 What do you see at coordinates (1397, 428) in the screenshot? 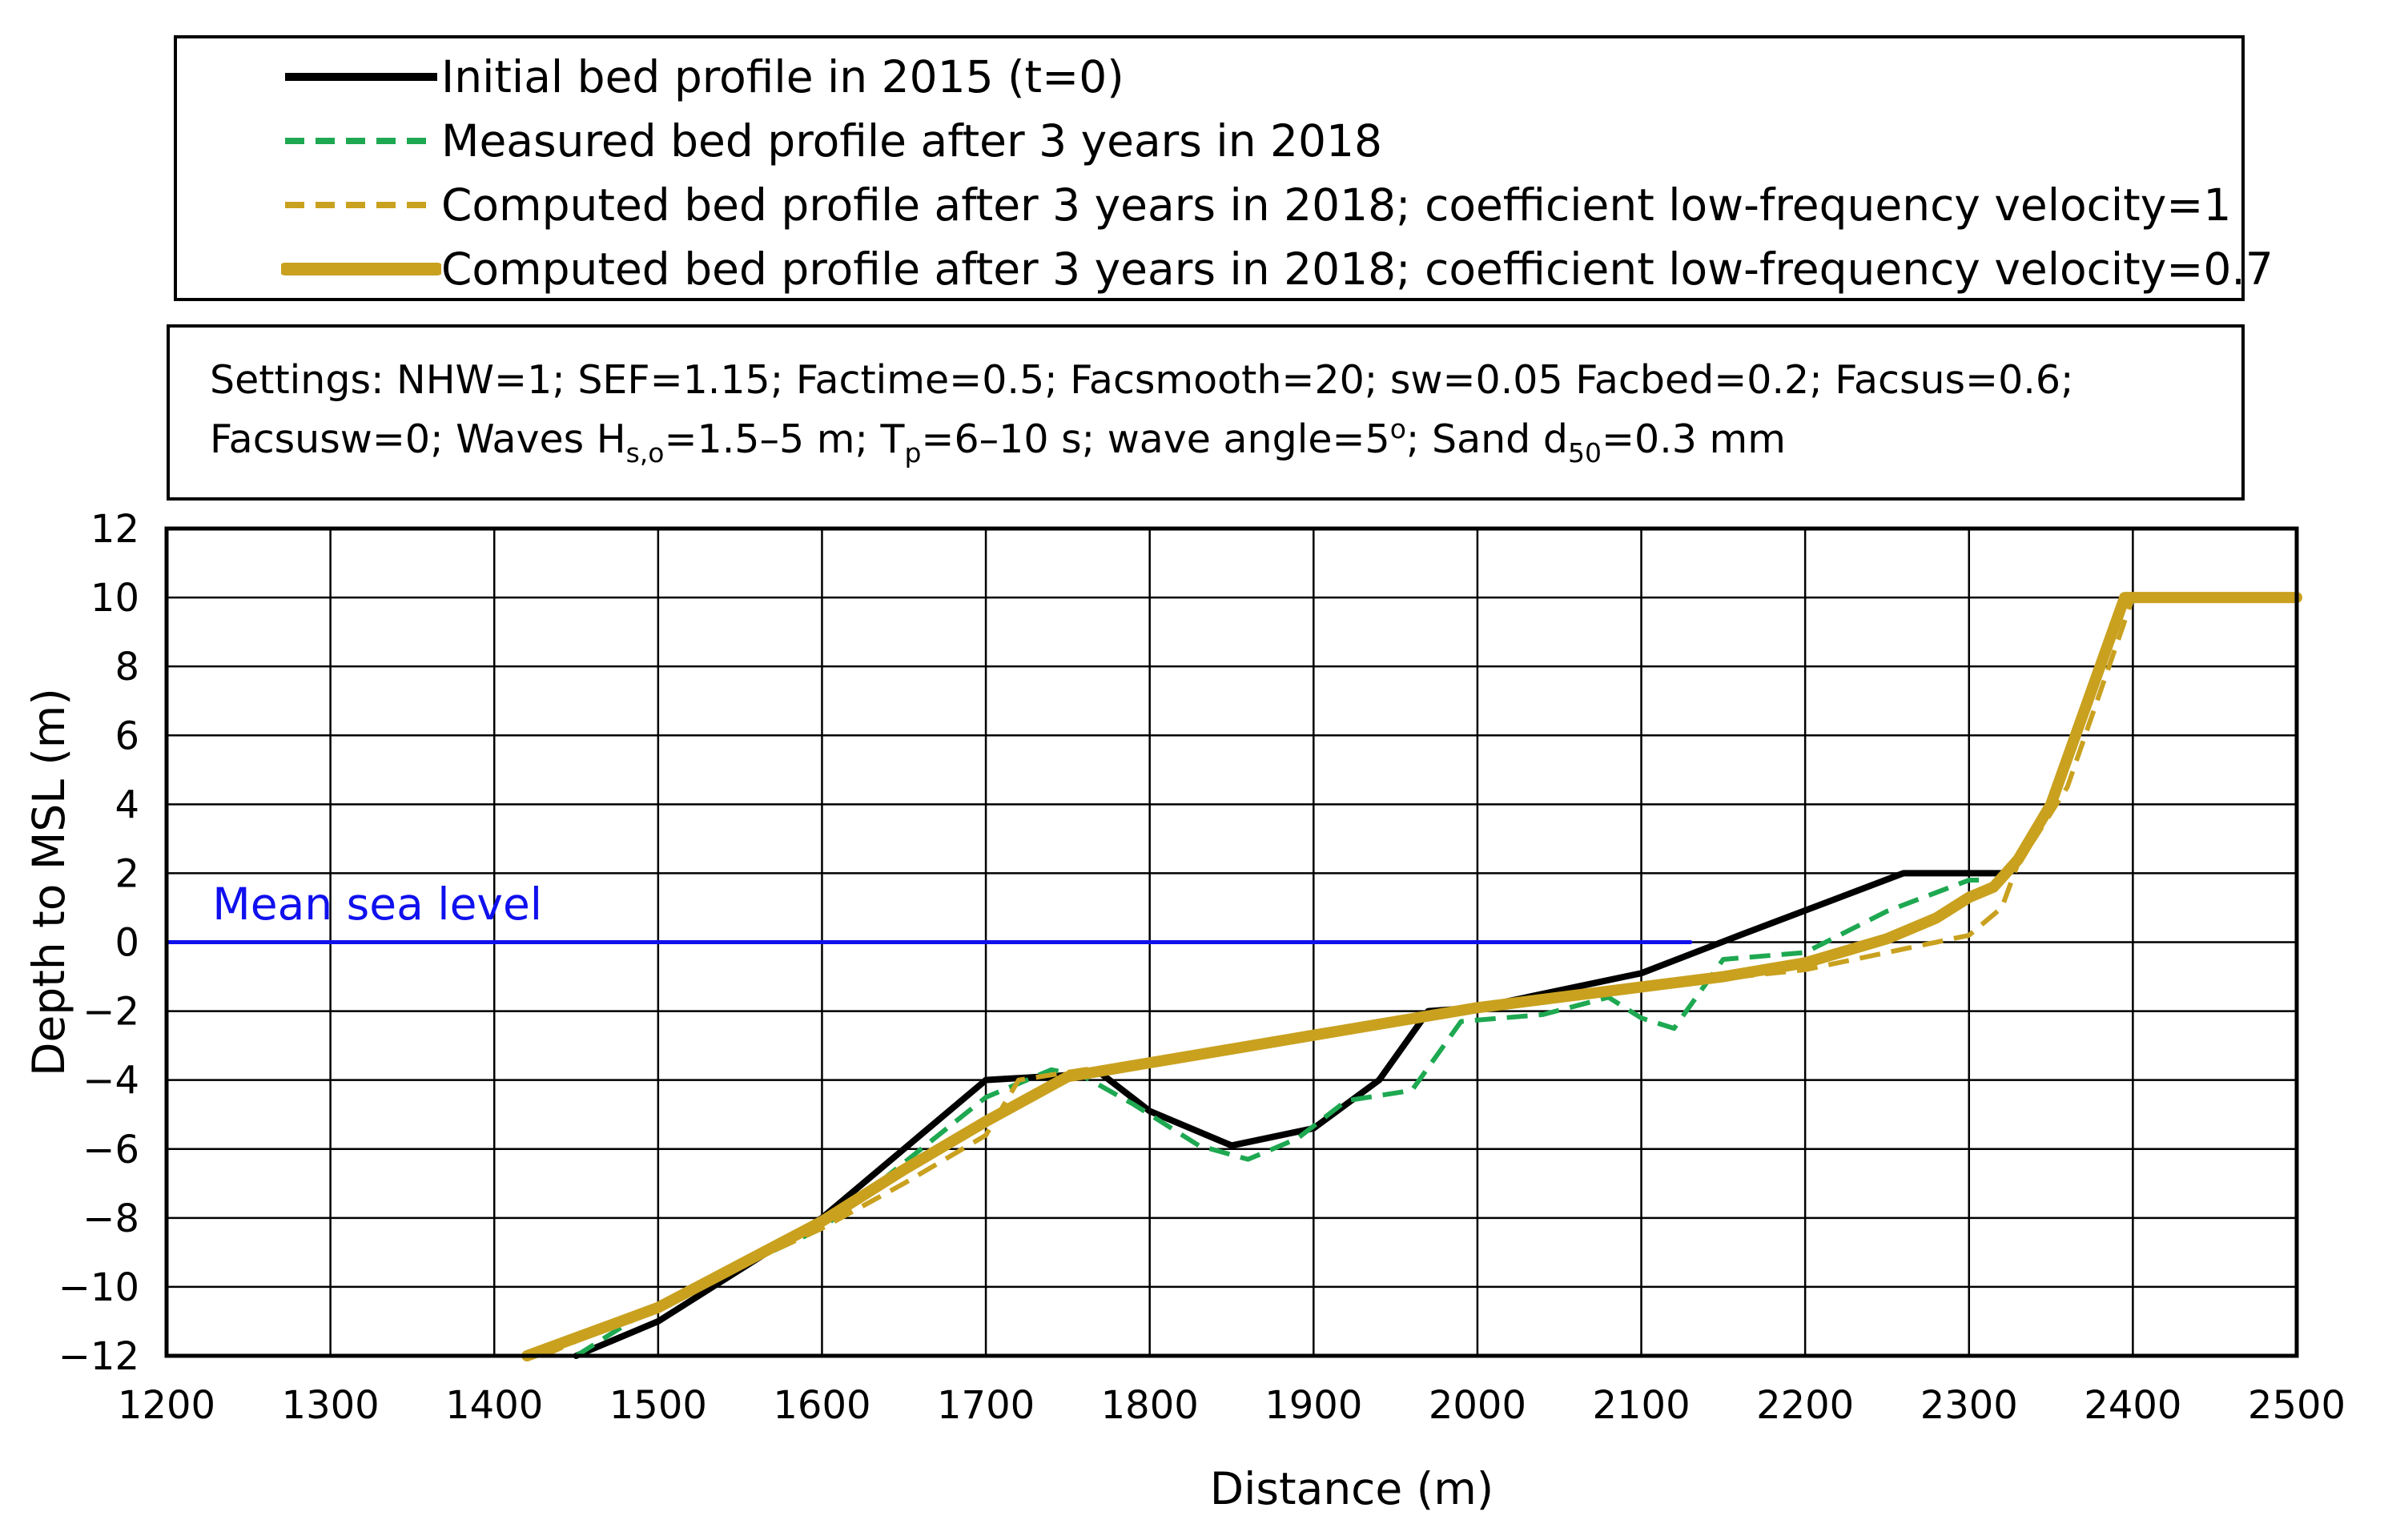
I see `settings-superscript: o` at bounding box center [1397, 428].